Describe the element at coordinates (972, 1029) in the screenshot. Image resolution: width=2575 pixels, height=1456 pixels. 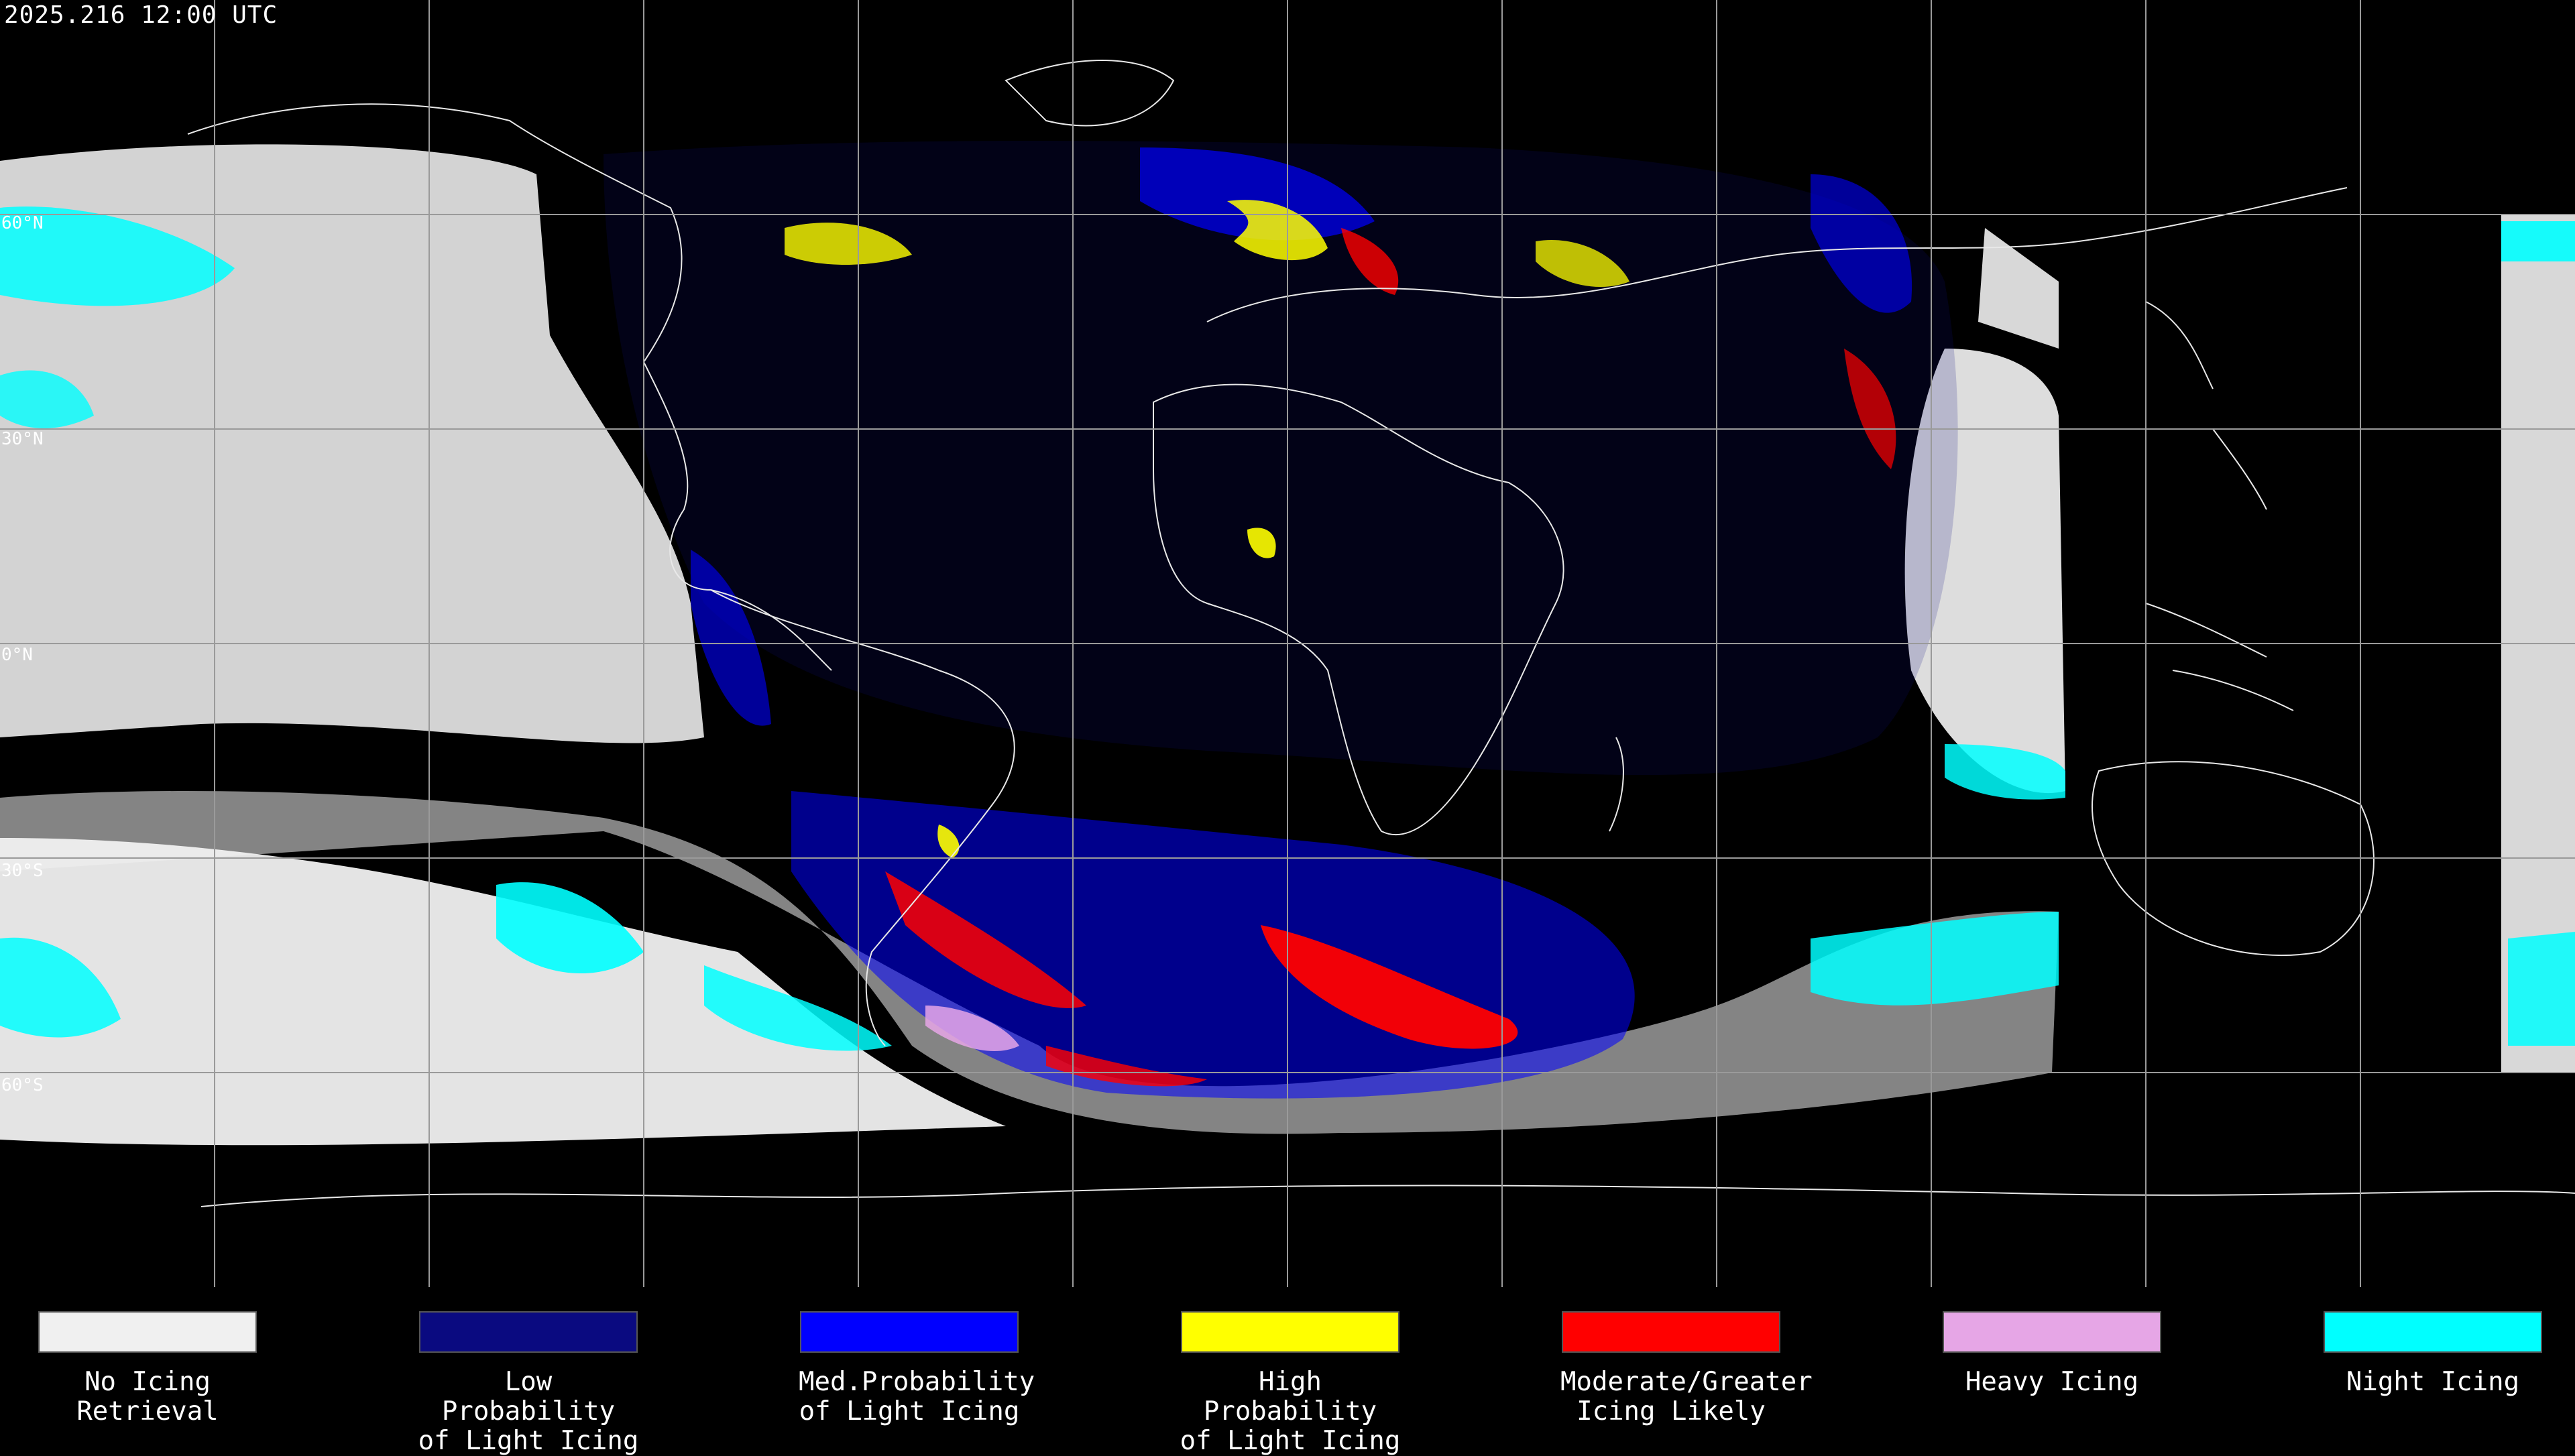
I see `heavy-icing-regions` at that location.